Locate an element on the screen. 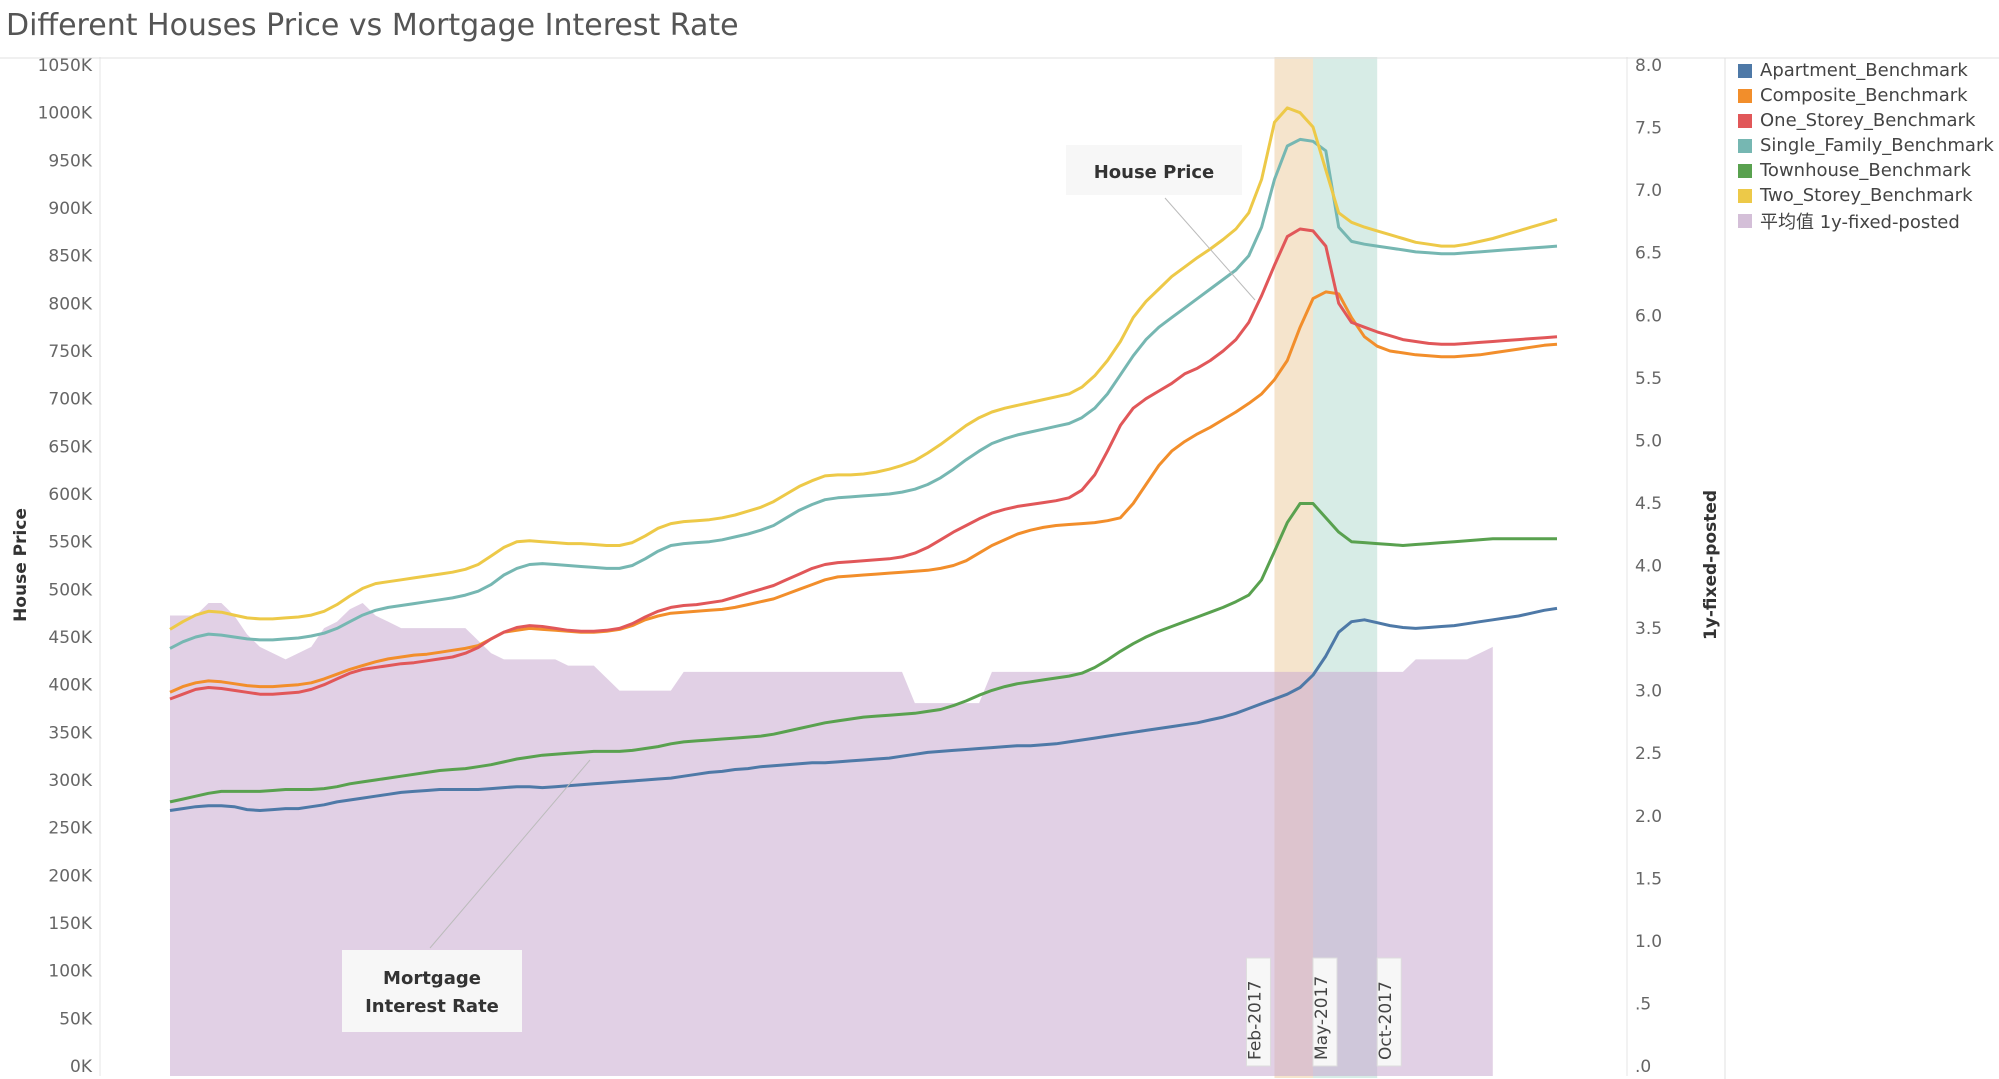 This screenshot has height=1079, width=1999. y-tick-label: 900K is located at coordinates (70, 209).